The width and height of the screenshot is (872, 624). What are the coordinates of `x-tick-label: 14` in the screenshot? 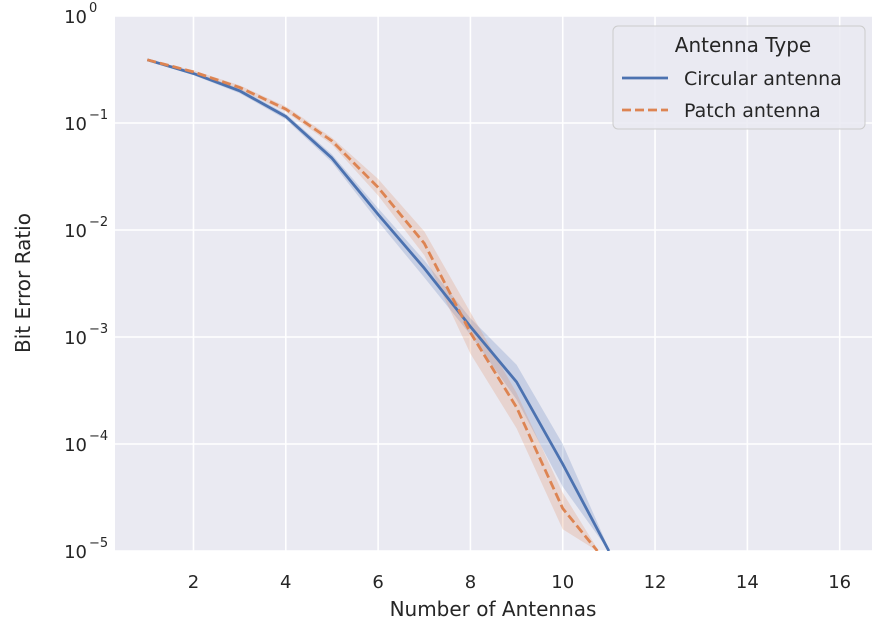 It's located at (747, 582).